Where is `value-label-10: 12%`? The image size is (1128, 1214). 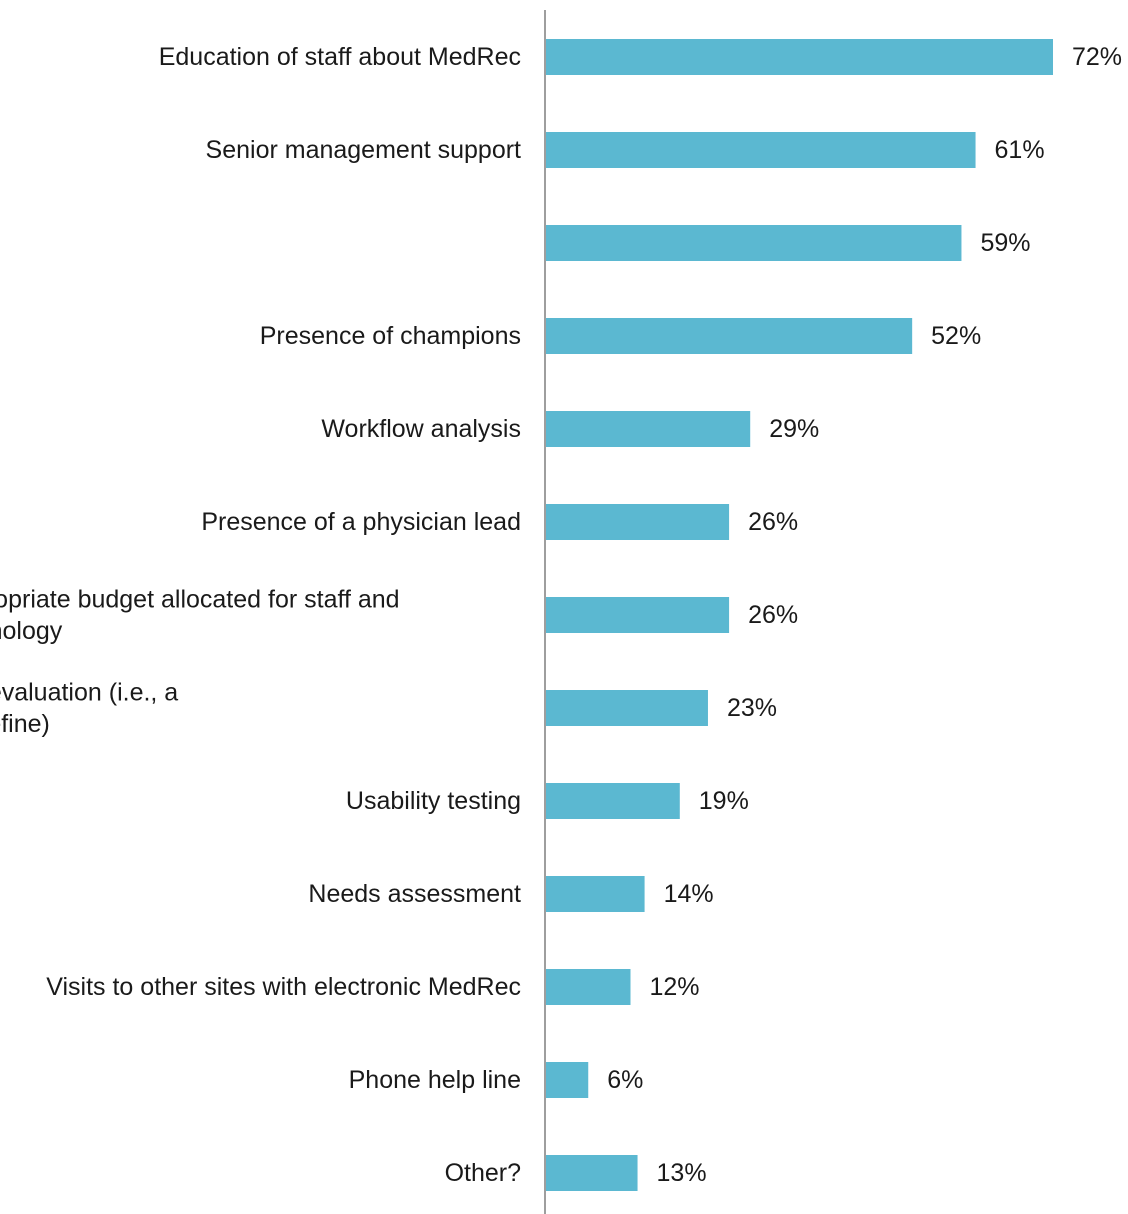 value-label-10: 12% is located at coordinates (675, 987).